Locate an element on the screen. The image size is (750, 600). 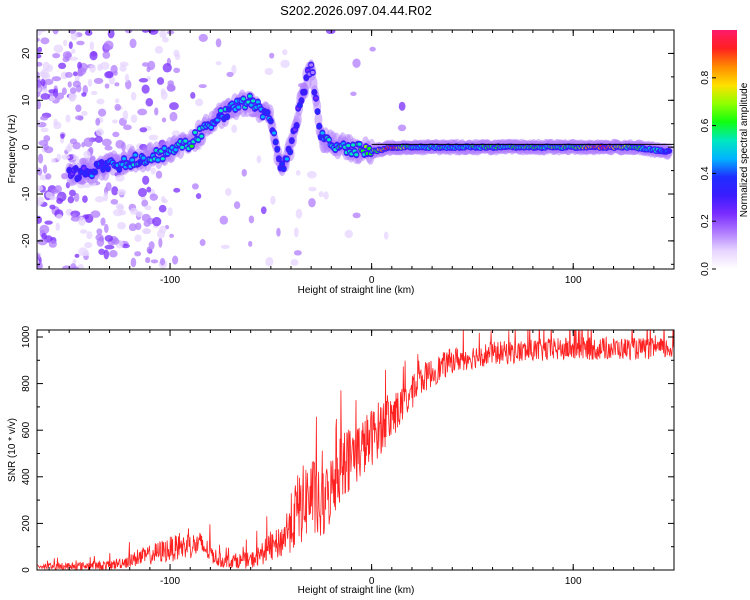
spectrogram-xtick-label: 100 is located at coordinates (573, 280).